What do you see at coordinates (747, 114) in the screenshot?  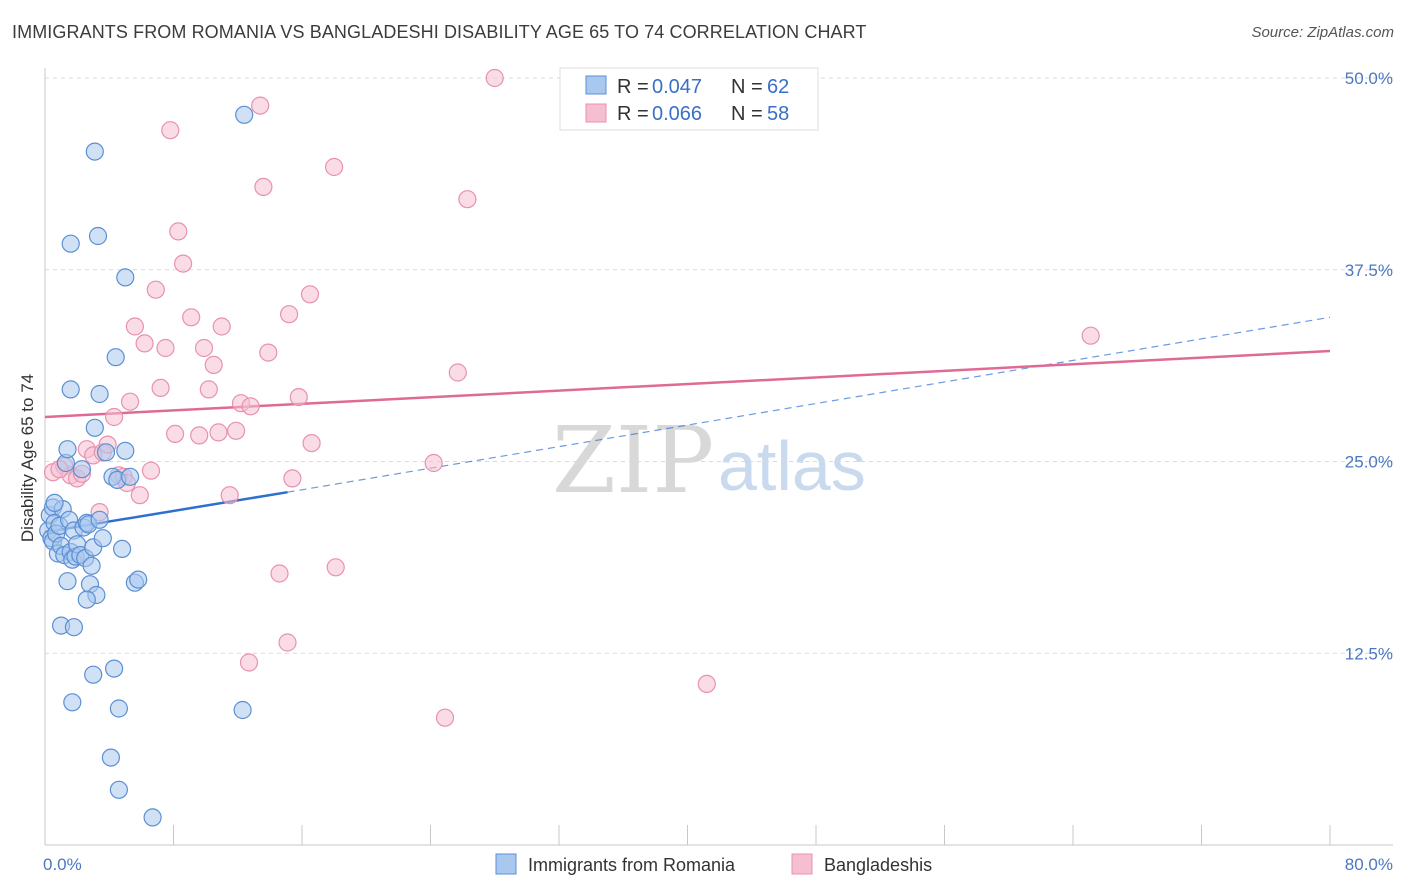 I see `legend-n-label-2: N =` at bounding box center [747, 114].